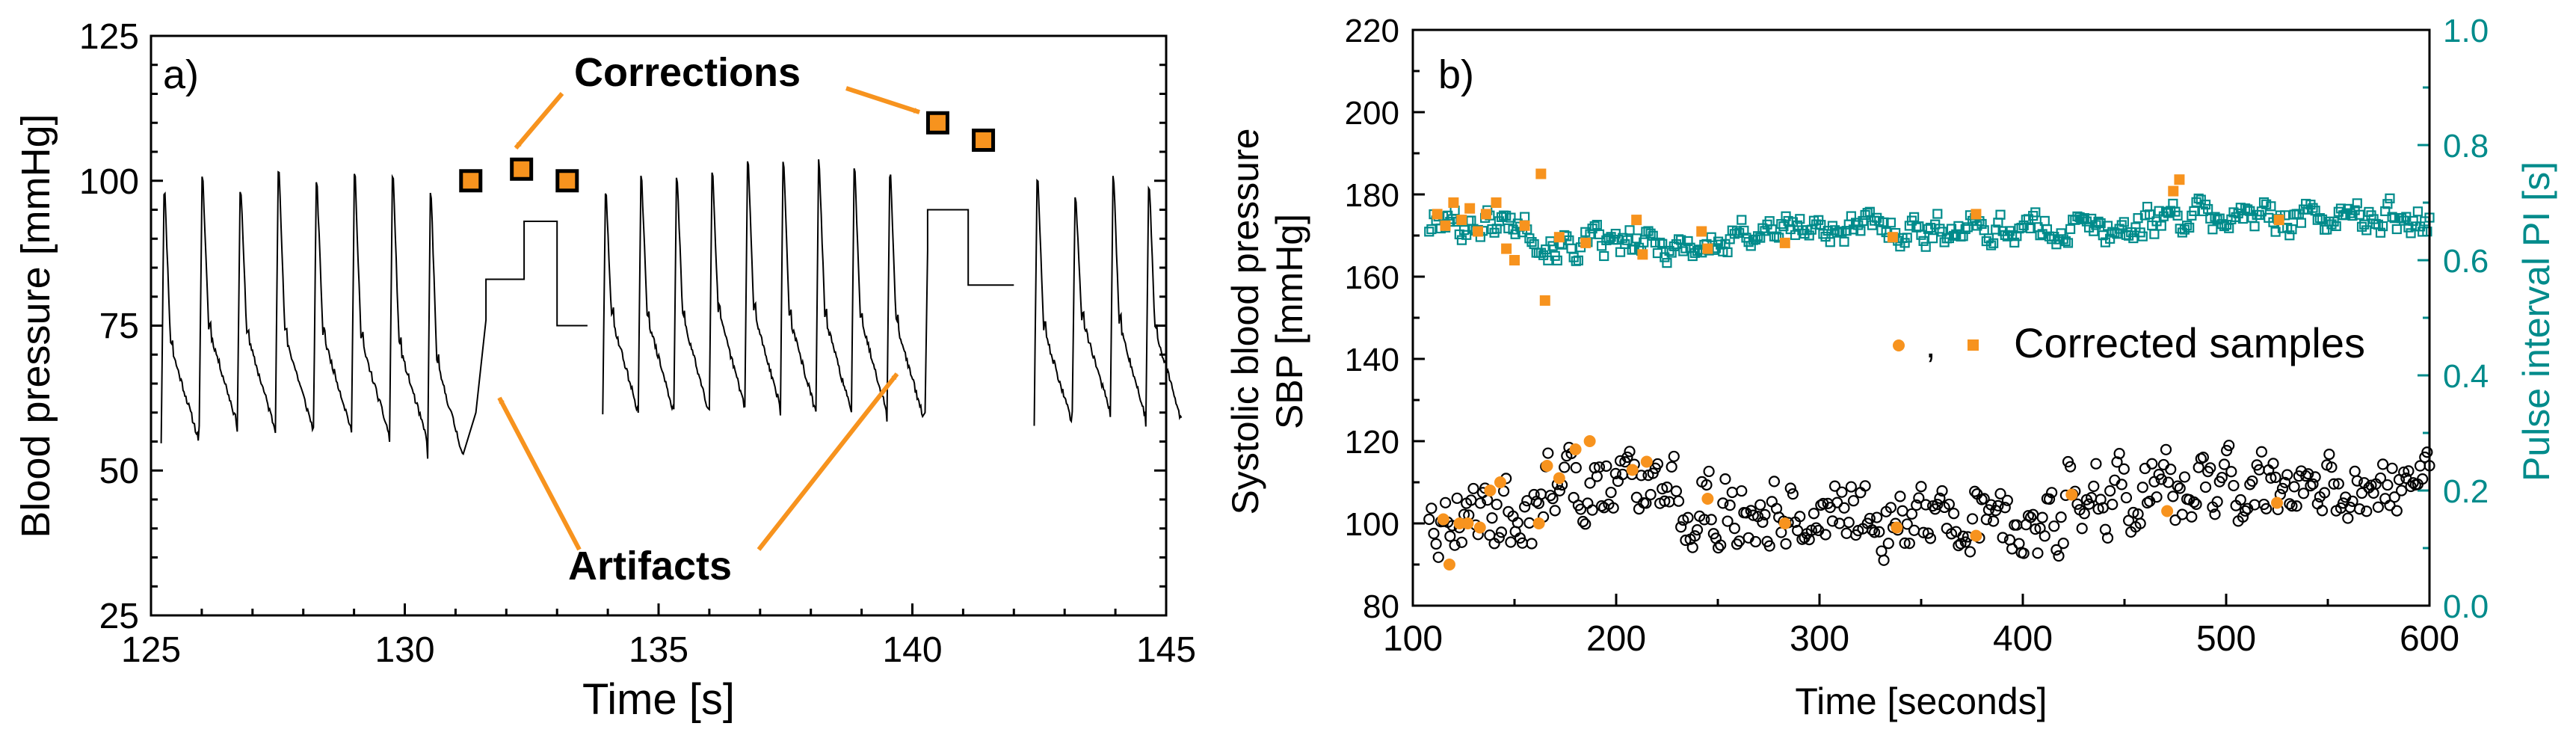 This screenshot has height=741, width=2576. I want to click on panel-b-y2tick-label: 0.4, so click(2466, 376).